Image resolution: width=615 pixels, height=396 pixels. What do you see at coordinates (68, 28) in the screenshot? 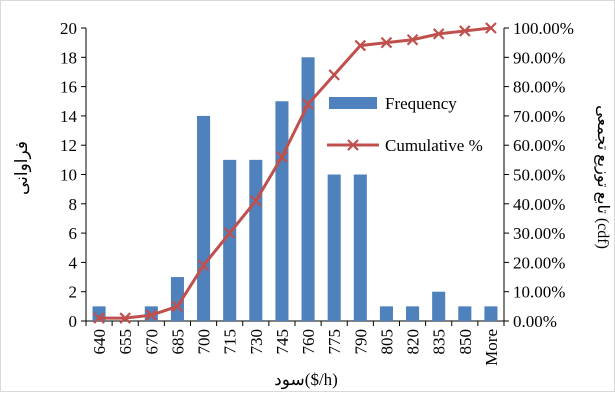
I see `y-left-tick-label: 20` at bounding box center [68, 28].